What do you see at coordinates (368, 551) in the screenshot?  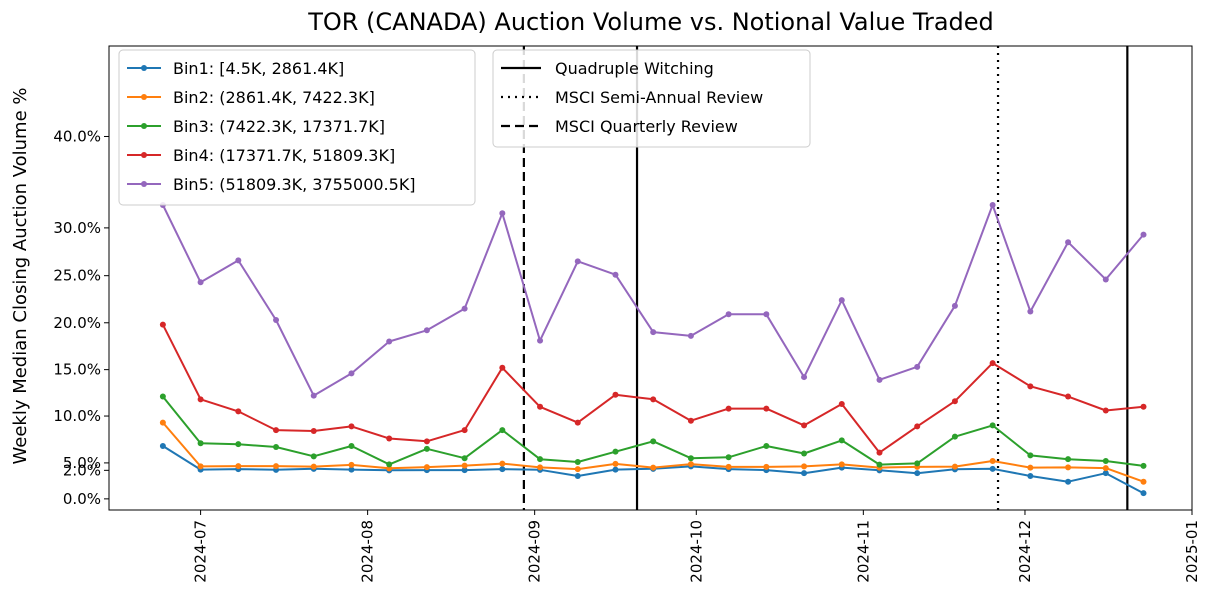 I see `x-tick-label: 2024-08` at bounding box center [368, 551].